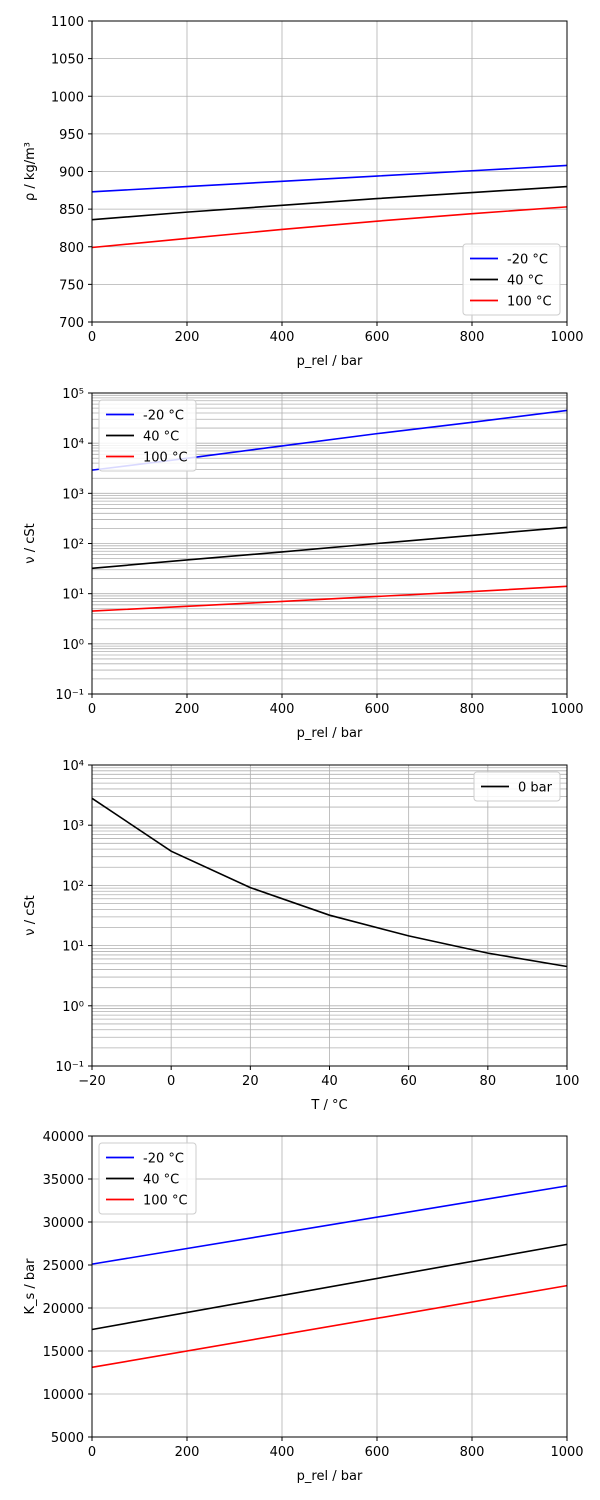  What do you see at coordinates (63, 1137) in the screenshot?
I see `y-tick-label: 40000` at bounding box center [63, 1137].